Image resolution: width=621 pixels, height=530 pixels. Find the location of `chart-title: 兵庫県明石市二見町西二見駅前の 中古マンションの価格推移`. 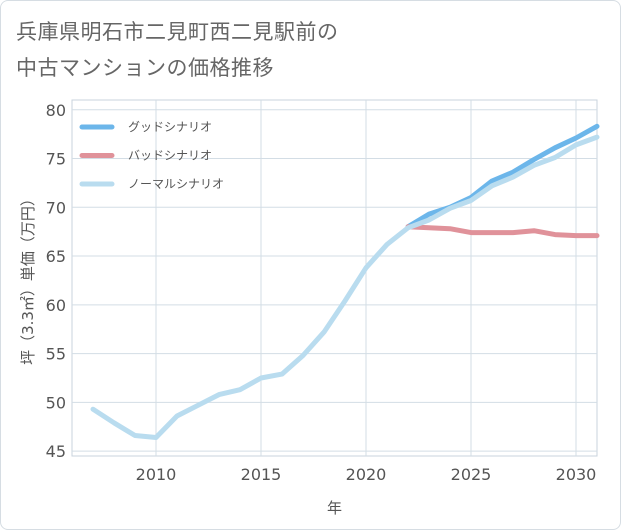

chart-title: 兵庫県明石市二見町西二見駅前の 中古マンションの価格推移 is located at coordinates (276, 50).